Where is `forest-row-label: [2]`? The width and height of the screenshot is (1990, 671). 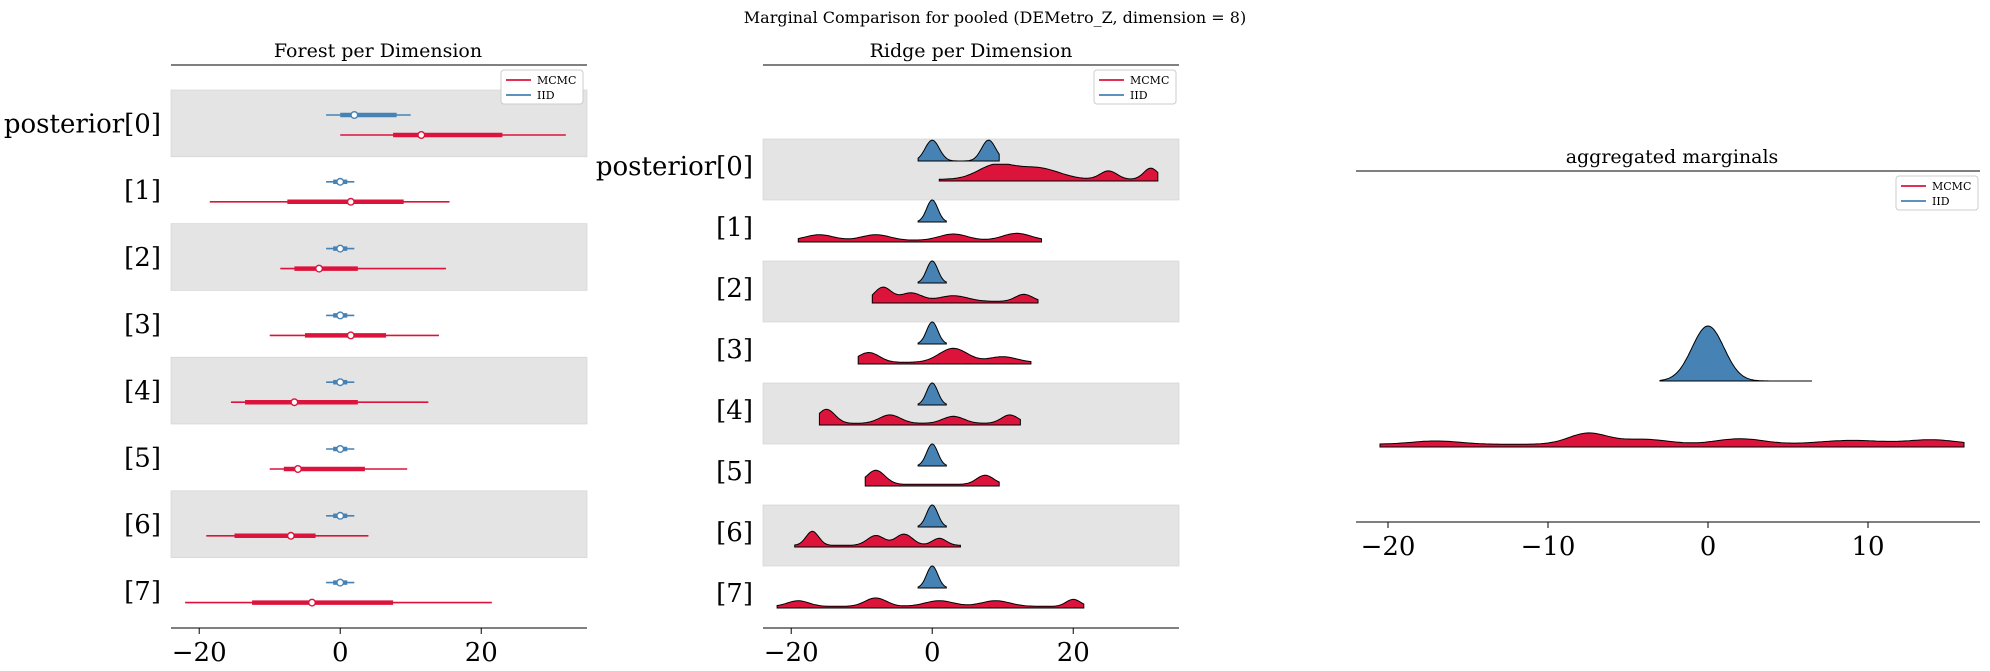 forest-row-label: [2] is located at coordinates (142, 258).